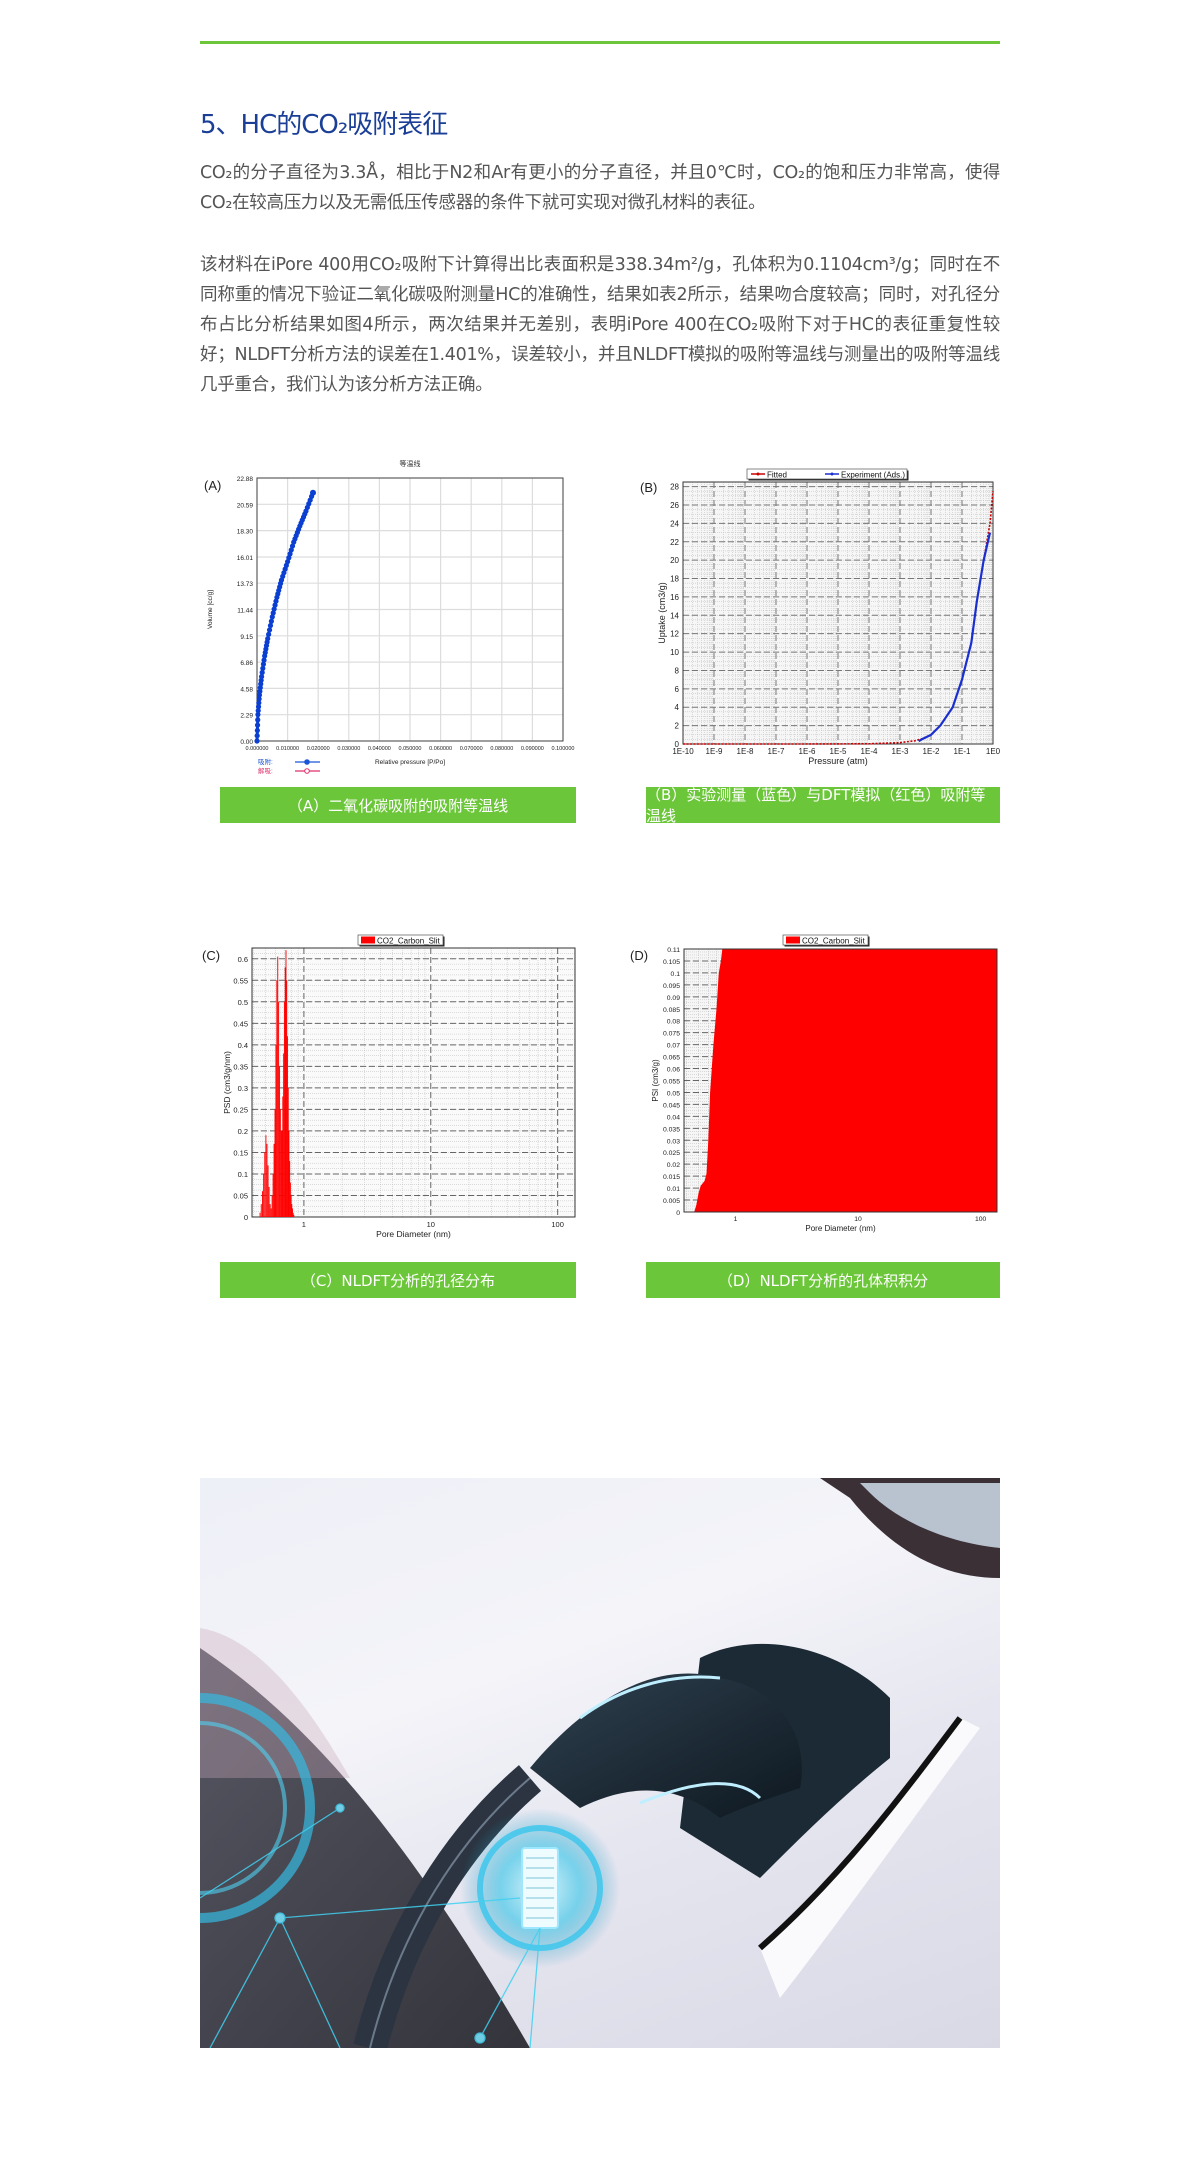 The width and height of the screenshot is (1200, 2157). I want to click on y-tick-label: 0.03, so click(673, 1141).